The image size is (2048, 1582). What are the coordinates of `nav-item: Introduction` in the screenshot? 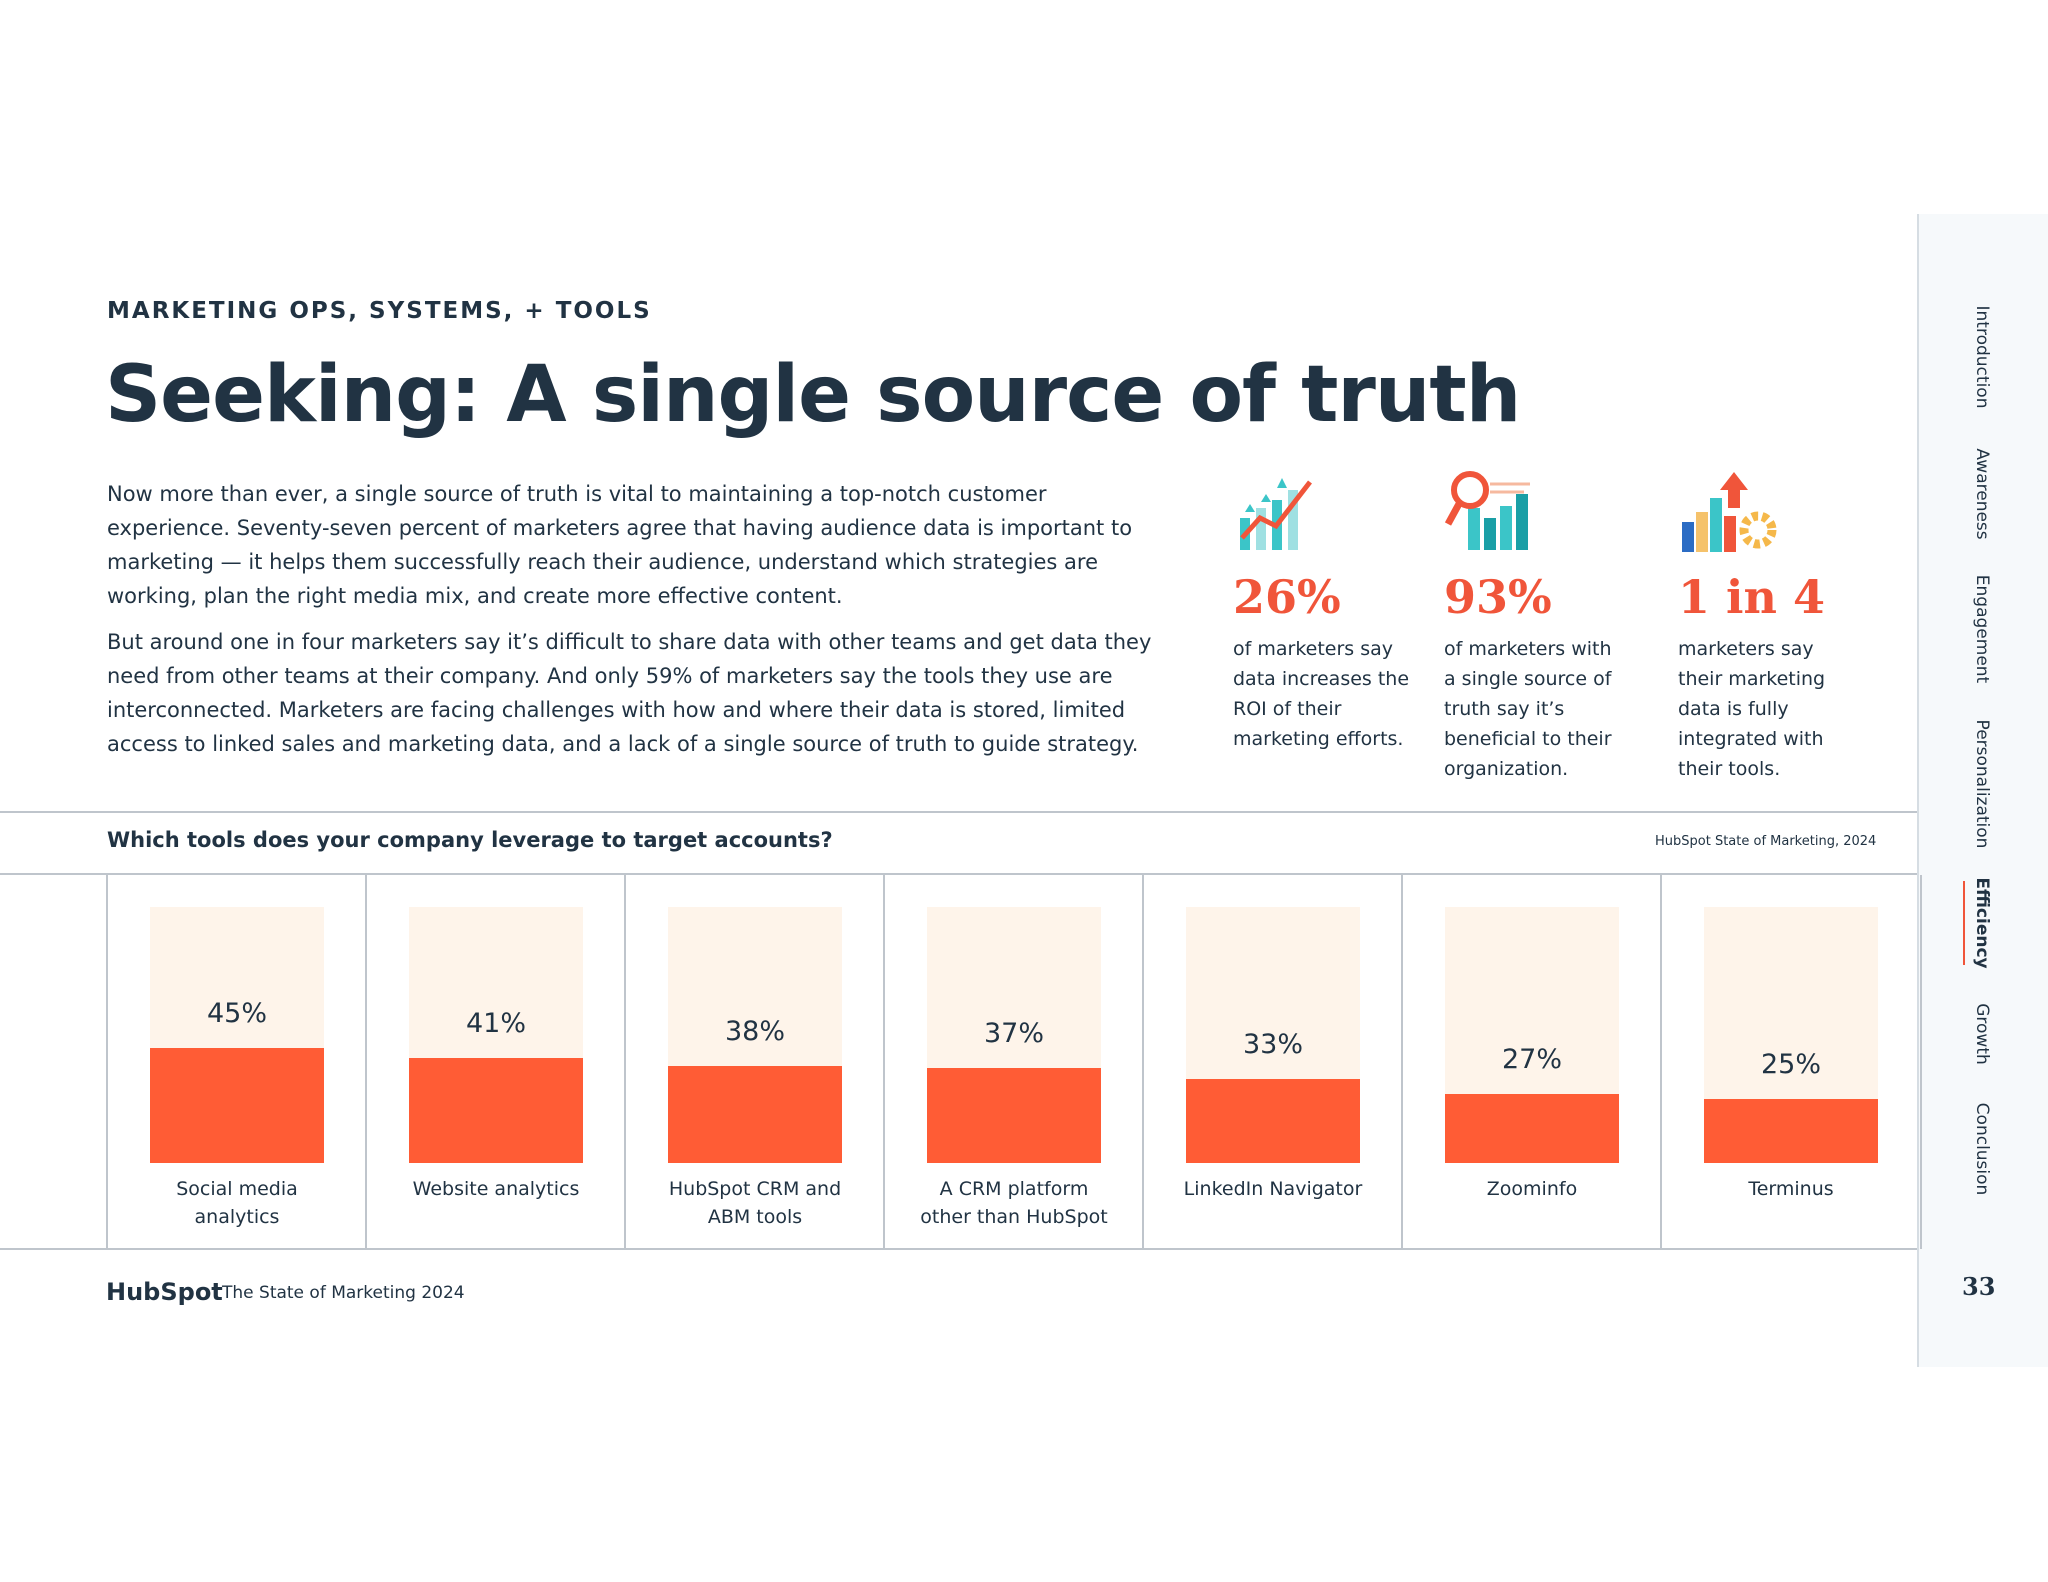 It's located at (1982, 357).